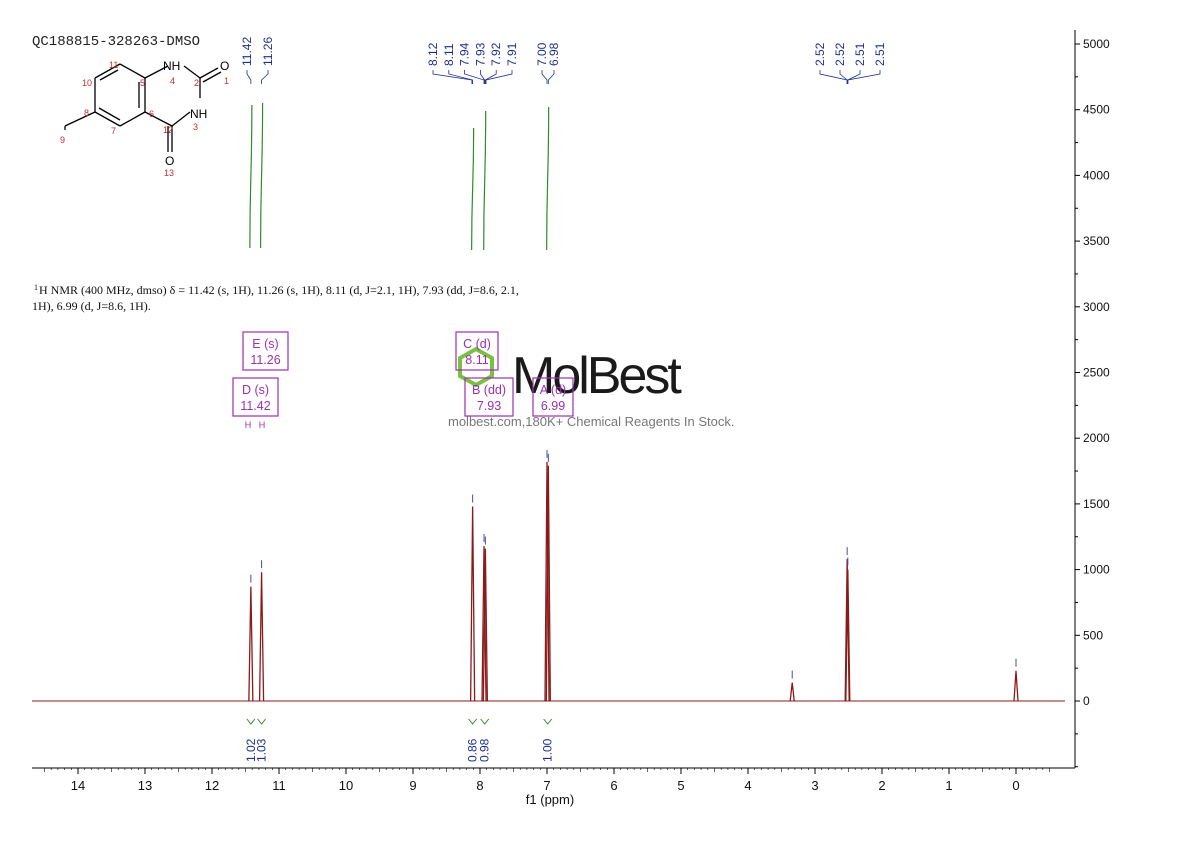 The height and width of the screenshot is (841, 1190). I want to click on x-tick-label: 2, so click(881, 785).